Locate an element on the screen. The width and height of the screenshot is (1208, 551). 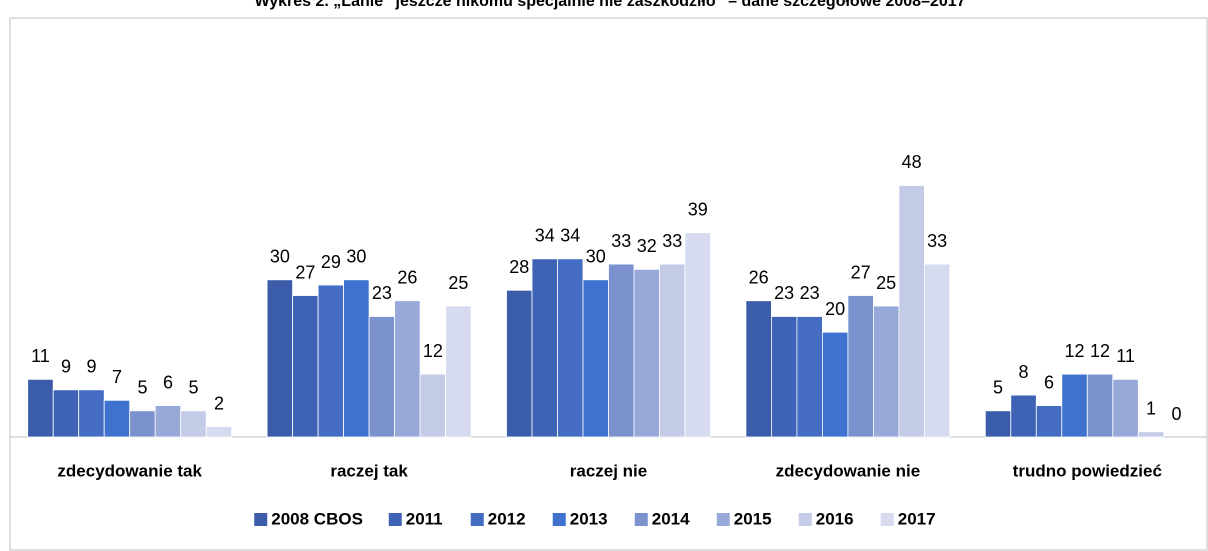
legend-label: 2017 is located at coordinates (917, 518).